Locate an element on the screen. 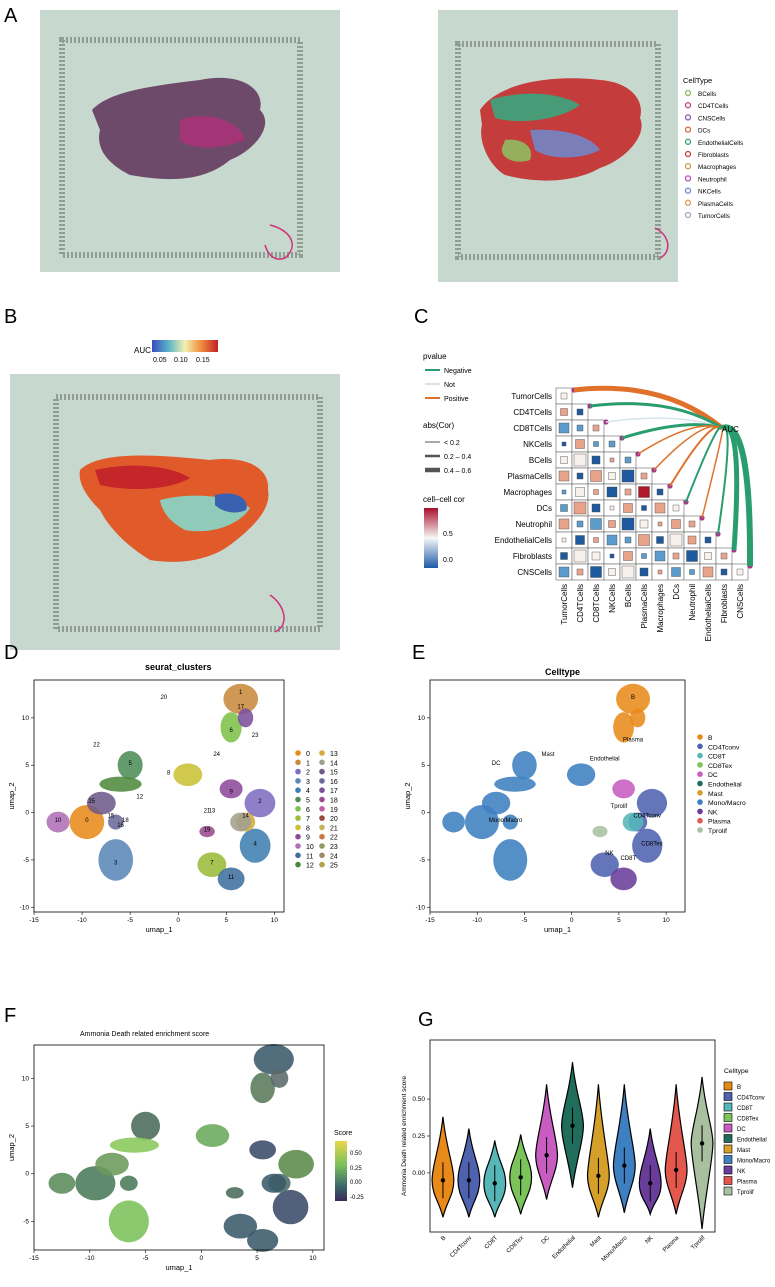 This screenshot has height=1287, width=775. legend-label-13: 13 is located at coordinates (334, 754).